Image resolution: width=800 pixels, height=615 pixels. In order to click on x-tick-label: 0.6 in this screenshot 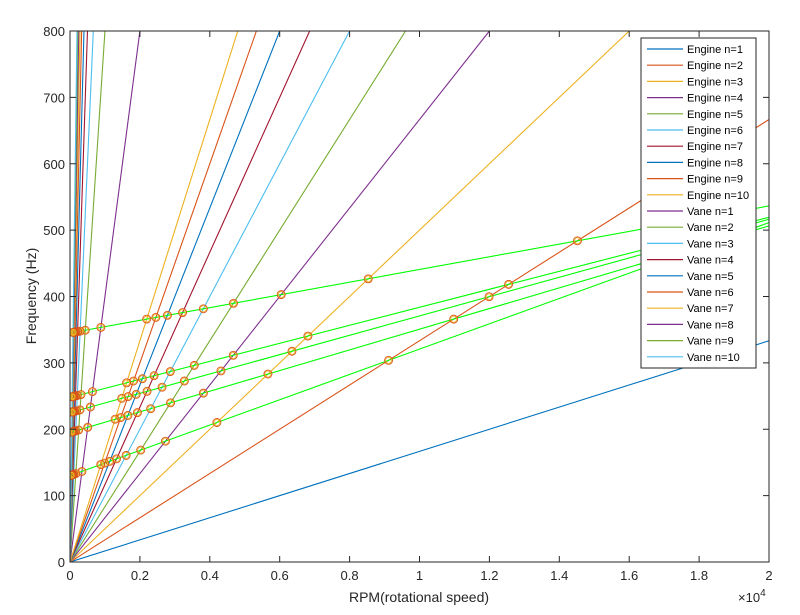, I will do `click(280, 575)`.